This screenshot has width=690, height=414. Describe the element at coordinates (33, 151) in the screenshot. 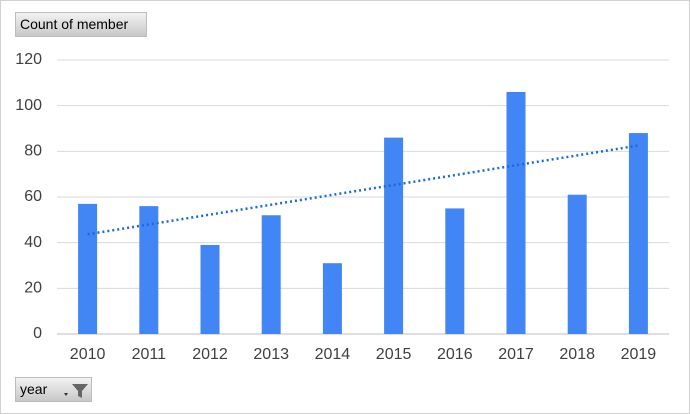

I see `y-tick-label: 80` at that location.